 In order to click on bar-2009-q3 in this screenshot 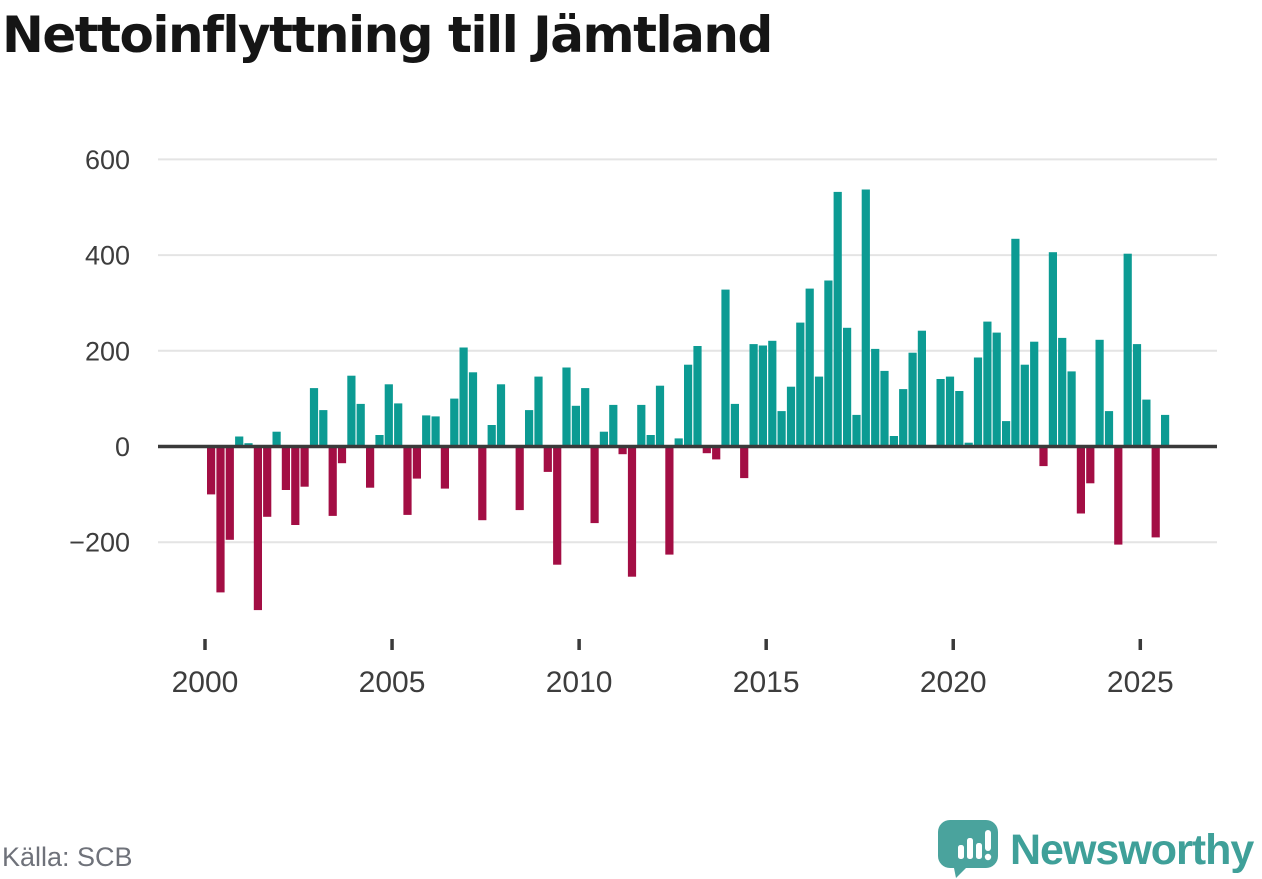, I will do `click(566, 407)`.